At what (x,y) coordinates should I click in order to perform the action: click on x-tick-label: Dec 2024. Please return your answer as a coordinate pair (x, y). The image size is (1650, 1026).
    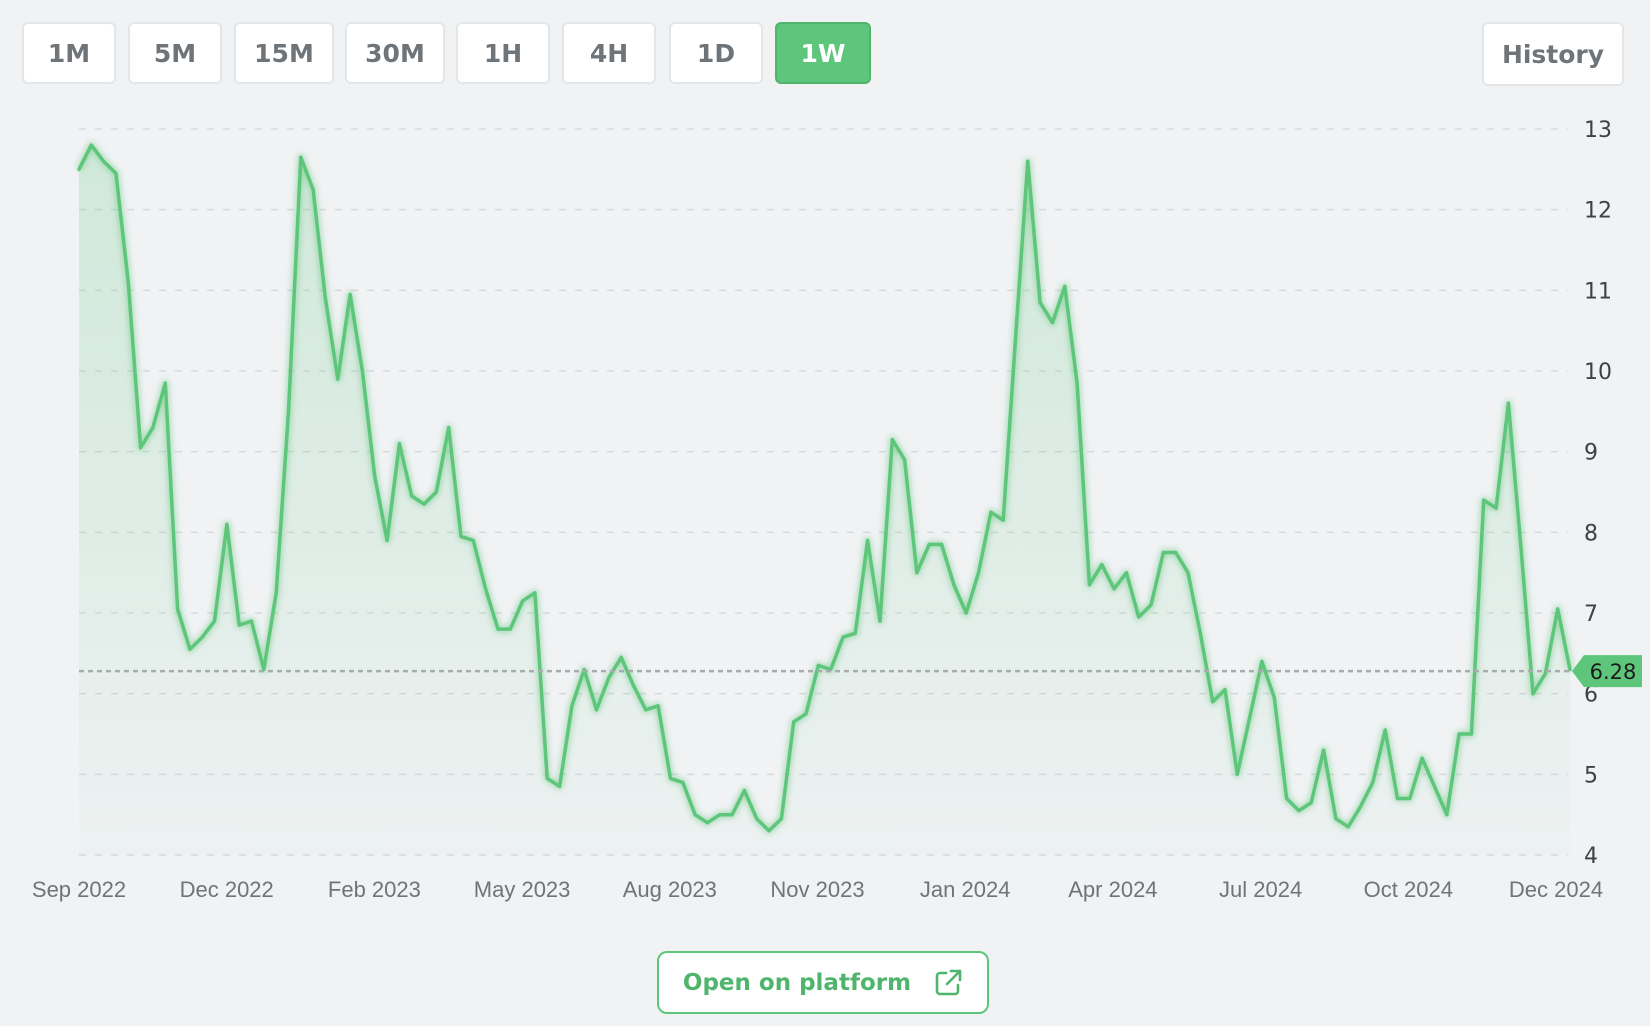
    Looking at the image, I should click on (1556, 889).